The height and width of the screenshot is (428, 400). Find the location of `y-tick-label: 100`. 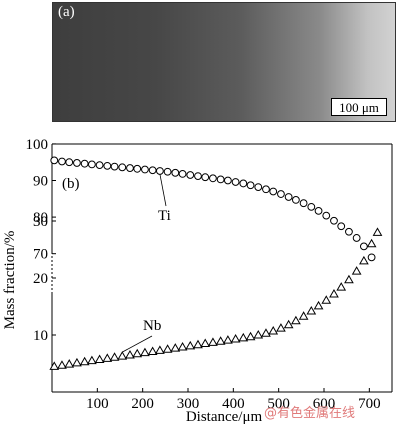

y-tick-label: 100 is located at coordinates (37, 145).